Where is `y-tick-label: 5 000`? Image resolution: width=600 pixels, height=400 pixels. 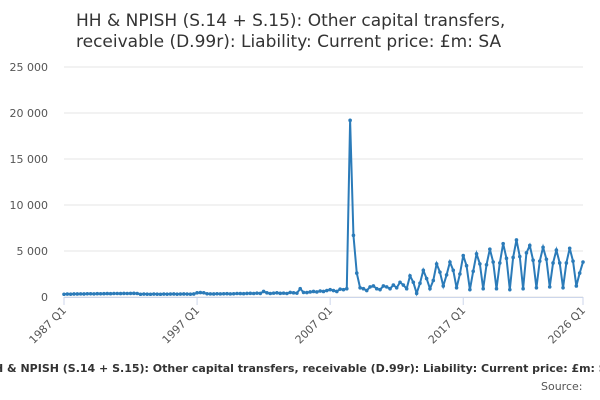
y-tick-label: 5 000 is located at coordinates (33, 251).